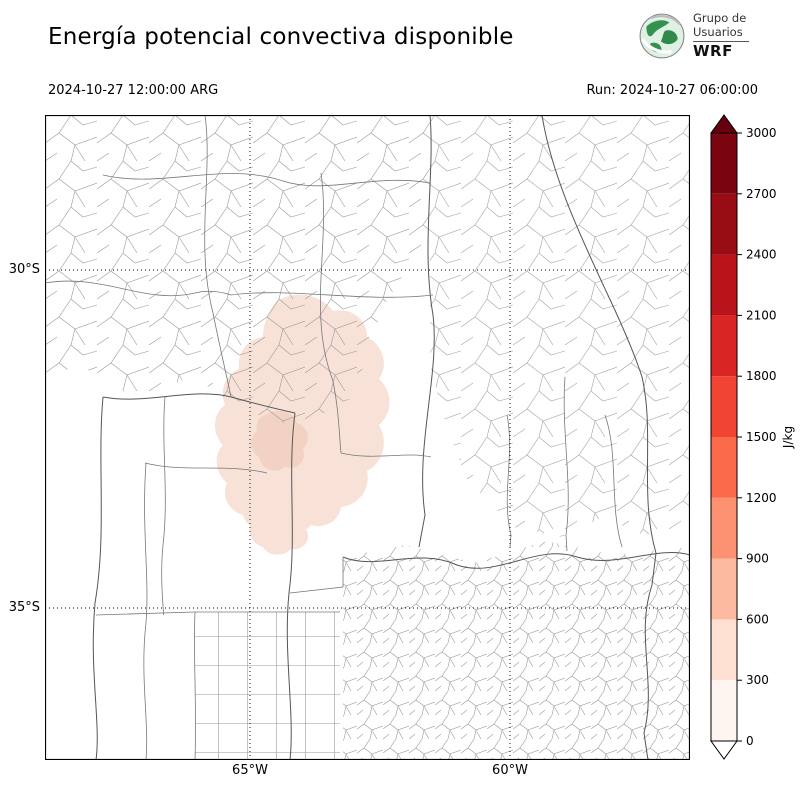 This screenshot has height=800, width=800. What do you see at coordinates (516, 650) in the screenshot?
I see `departments-buenosaires` at bounding box center [516, 650].